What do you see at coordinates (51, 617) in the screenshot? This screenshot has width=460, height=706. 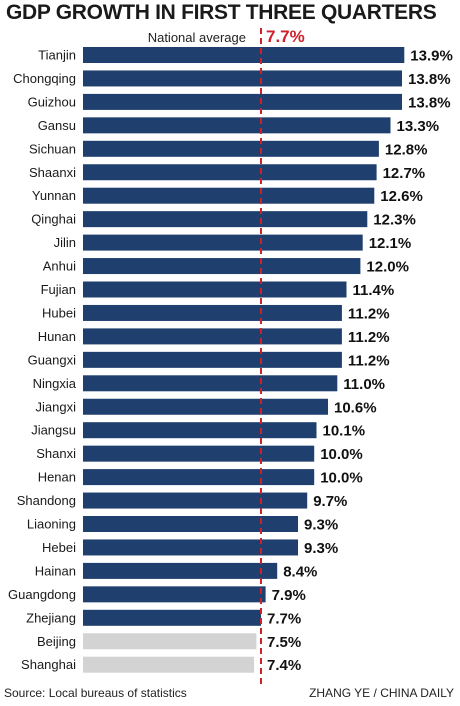 I see `category-label: Zhejiang` at bounding box center [51, 617].